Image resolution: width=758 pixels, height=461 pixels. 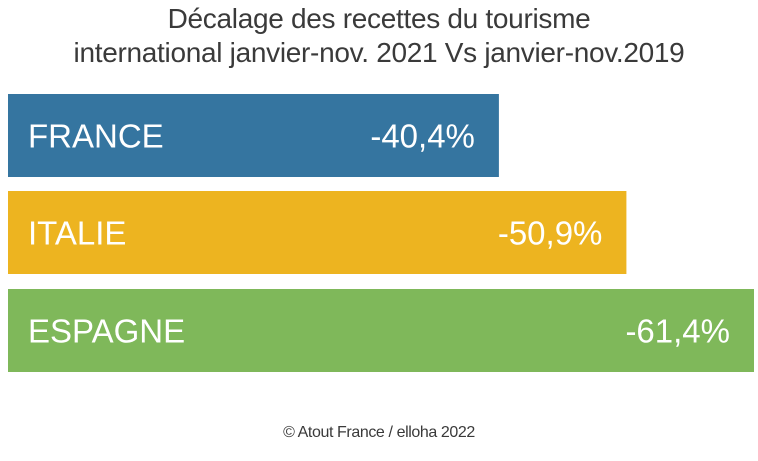 What do you see at coordinates (379, 432) in the screenshot?
I see `source-credit: © Atout France / elloha 2022` at bounding box center [379, 432].